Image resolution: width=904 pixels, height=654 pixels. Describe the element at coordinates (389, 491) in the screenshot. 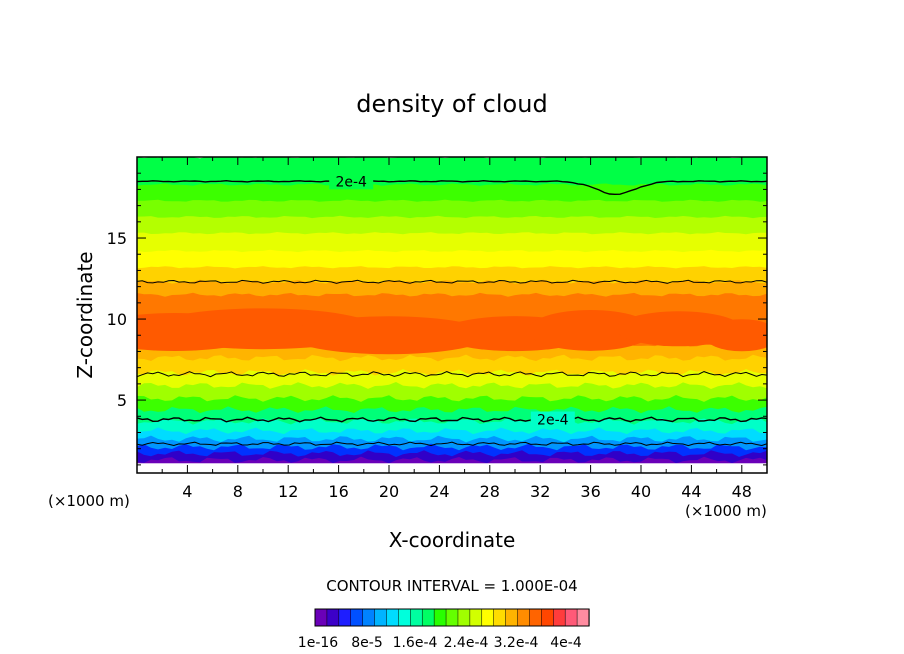

I see `x-tick-label: 20` at that location.